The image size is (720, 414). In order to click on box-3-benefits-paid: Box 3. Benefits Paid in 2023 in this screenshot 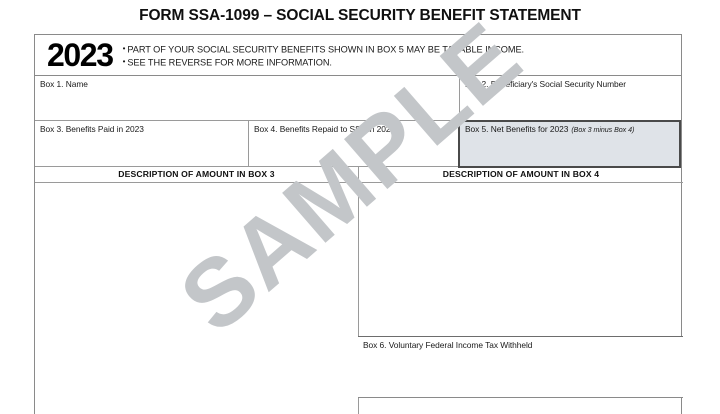, I will do `click(141, 144)`.